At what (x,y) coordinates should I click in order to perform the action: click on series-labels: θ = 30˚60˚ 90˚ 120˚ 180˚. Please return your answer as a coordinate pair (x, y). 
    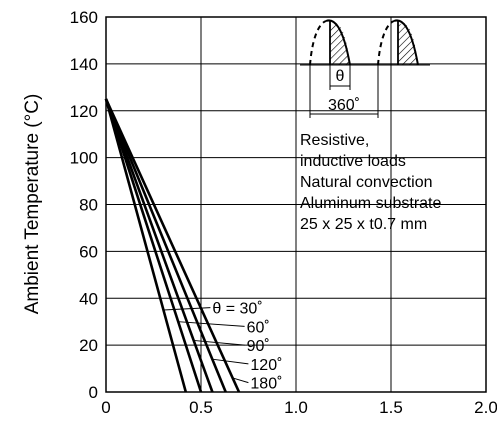
    Looking at the image, I should click on (247, 347).